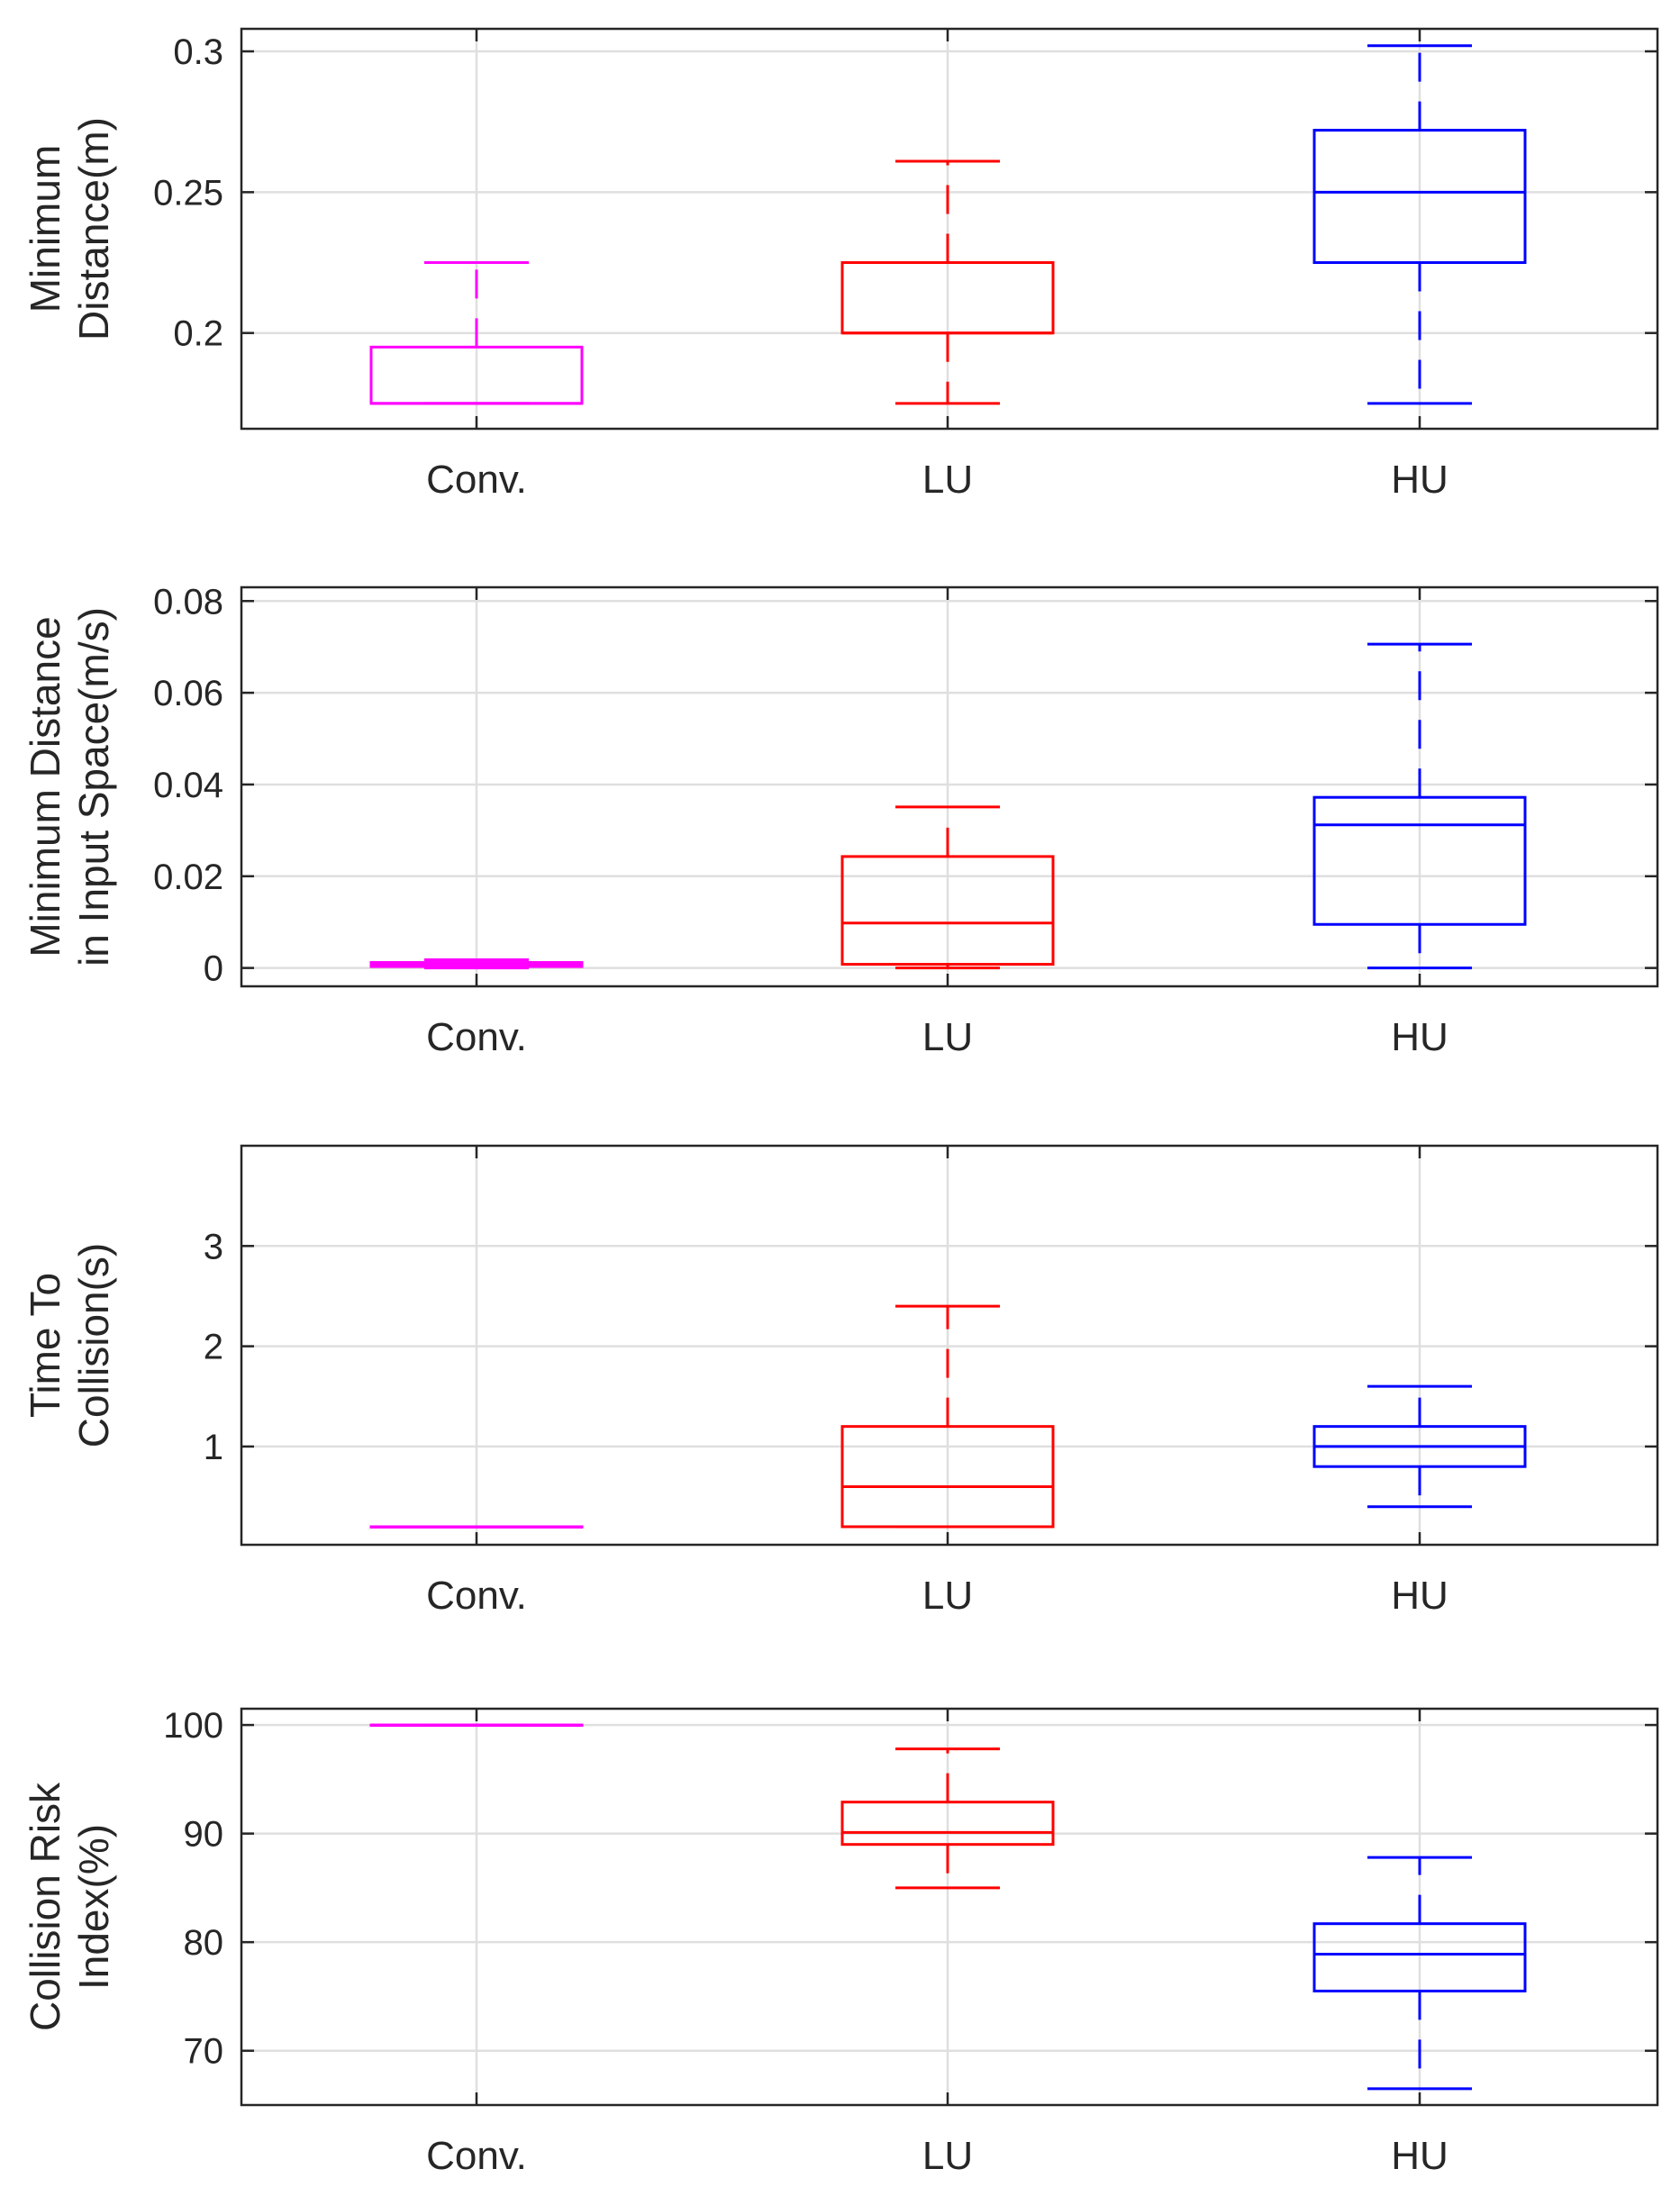 Image resolution: width=1680 pixels, height=2187 pixels. What do you see at coordinates (204, 1943) in the screenshot?
I see `y-tick-label: 80` at bounding box center [204, 1943].